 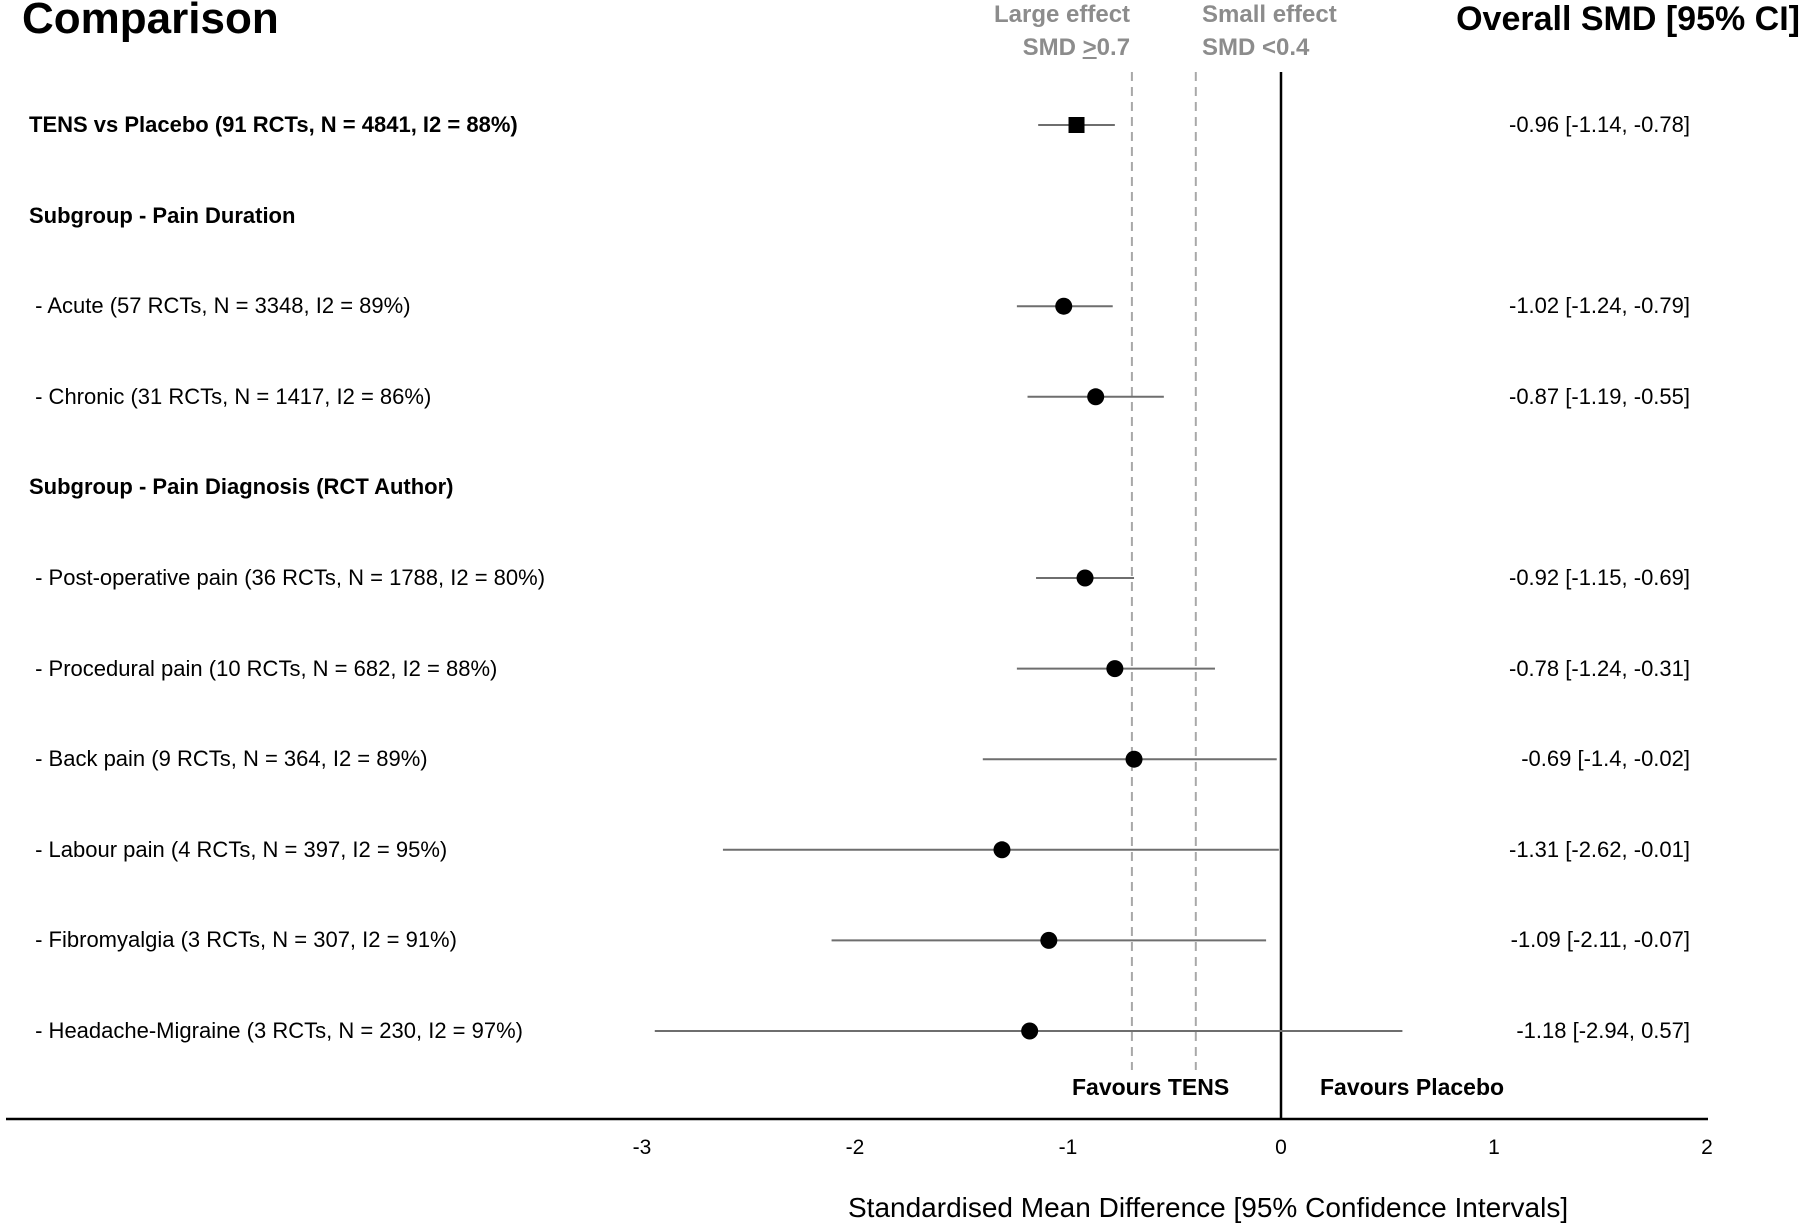 What do you see at coordinates (642, 1147) in the screenshot?
I see `x-tick-label: -3` at bounding box center [642, 1147].